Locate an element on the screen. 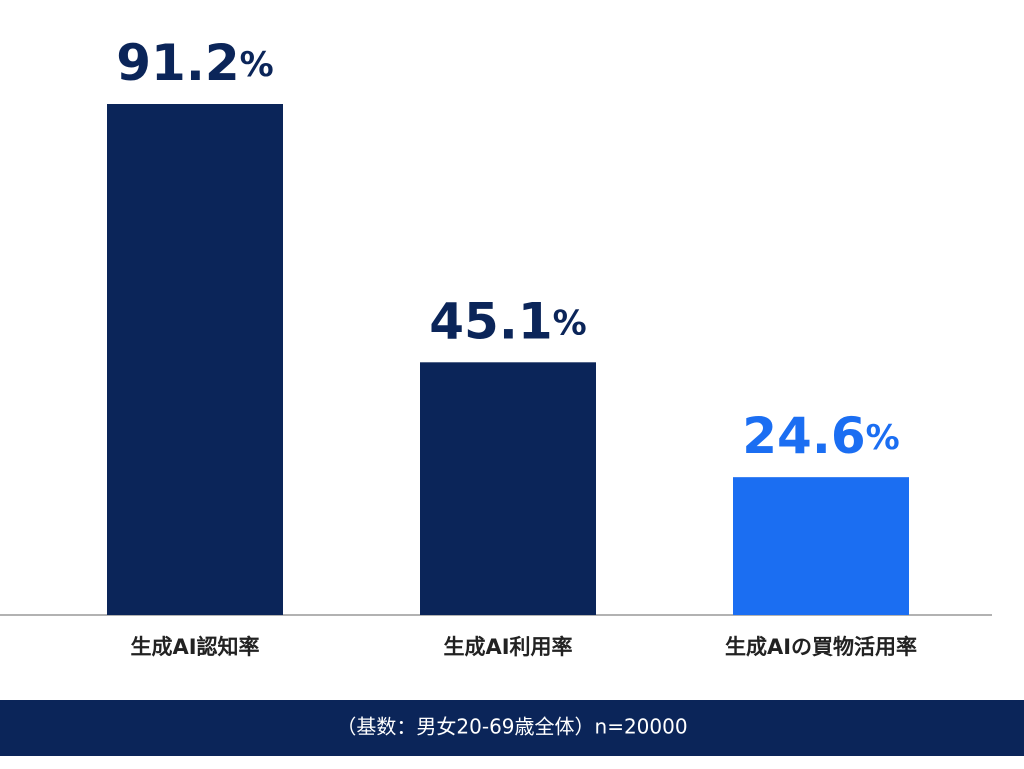 The height and width of the screenshot is (769, 1024). value-label: 91.2% is located at coordinates (194, 63).